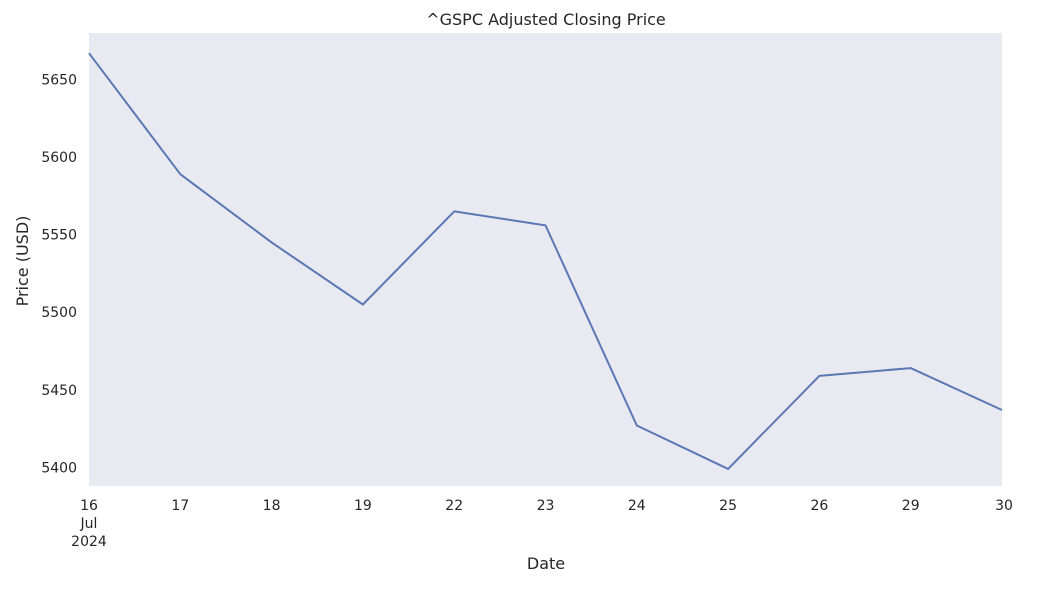 Image resolution: width=1046 pixels, height=594 pixels. I want to click on y-tick-label: 5550, so click(59, 236).